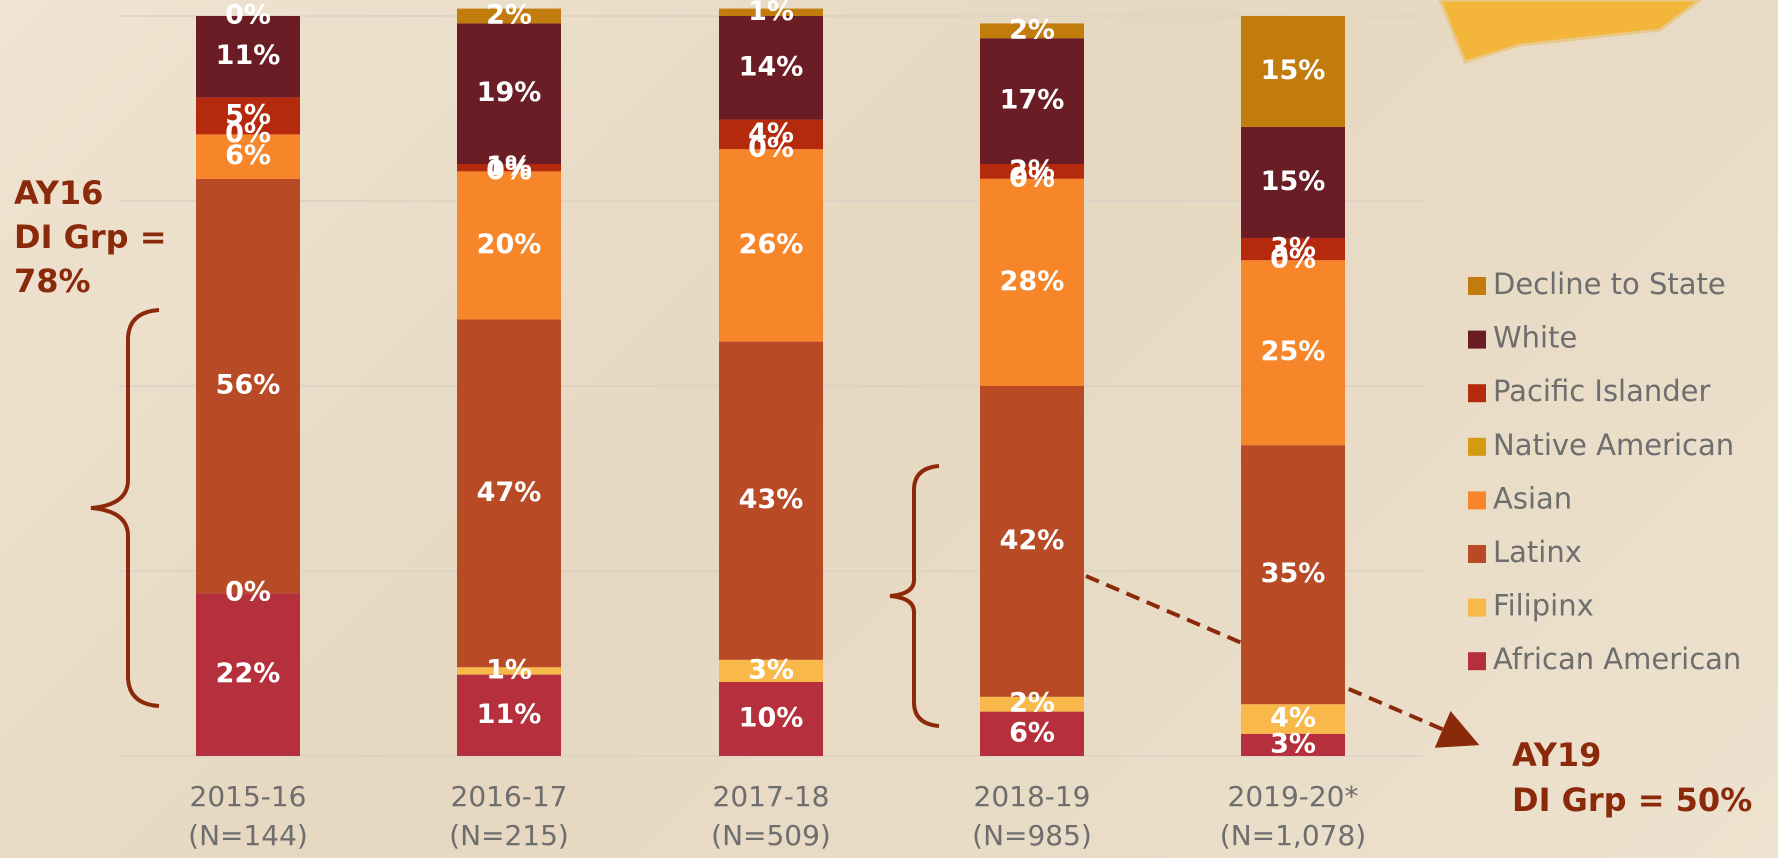 This screenshot has height=858, width=1778. I want to click on legend-label: Filipinx, so click(1543, 606).